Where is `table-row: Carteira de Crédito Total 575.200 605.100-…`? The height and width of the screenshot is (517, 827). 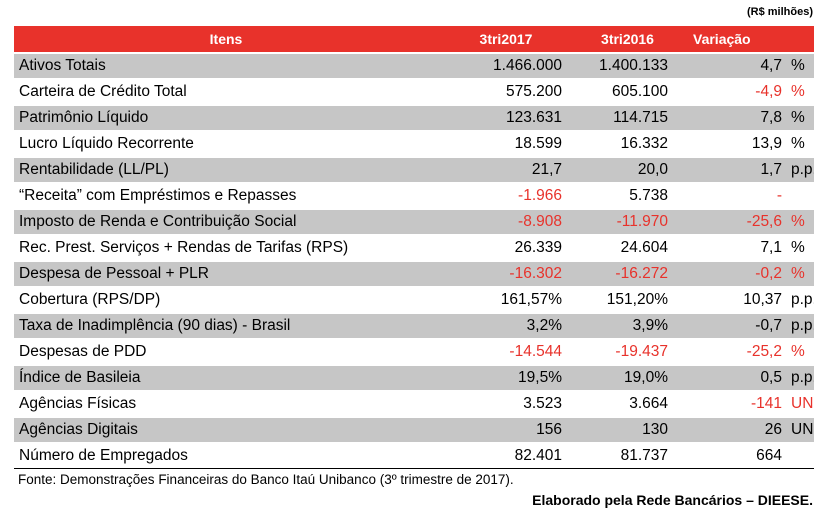
table-row: Carteira de Crédito Total 575.200 605.100-… is located at coordinates (414, 93).